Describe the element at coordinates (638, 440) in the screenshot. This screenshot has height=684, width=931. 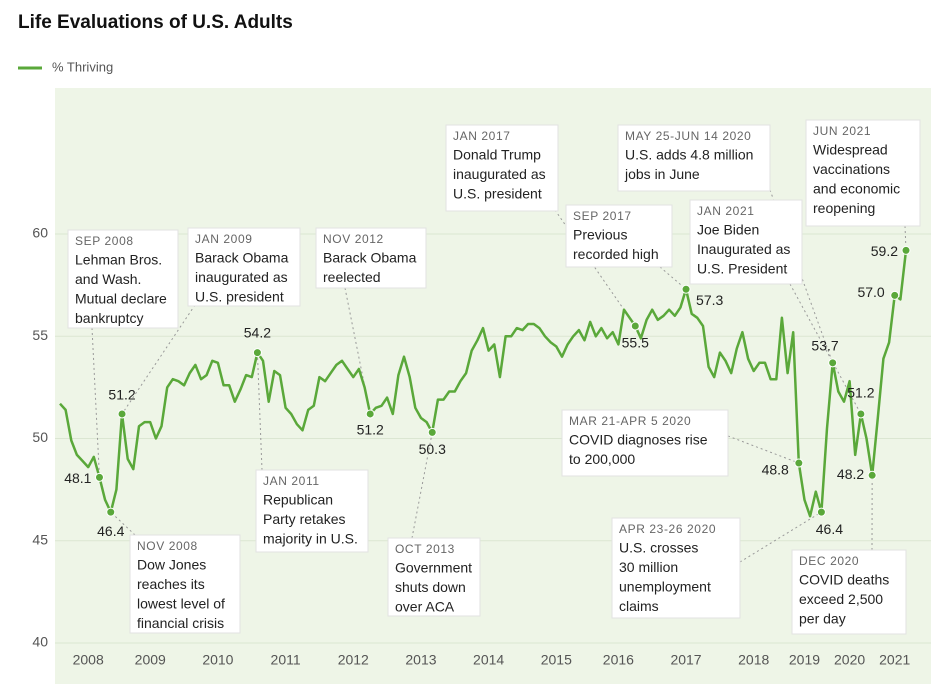
I see `annotation-text: COVID diagnoses rise` at that location.